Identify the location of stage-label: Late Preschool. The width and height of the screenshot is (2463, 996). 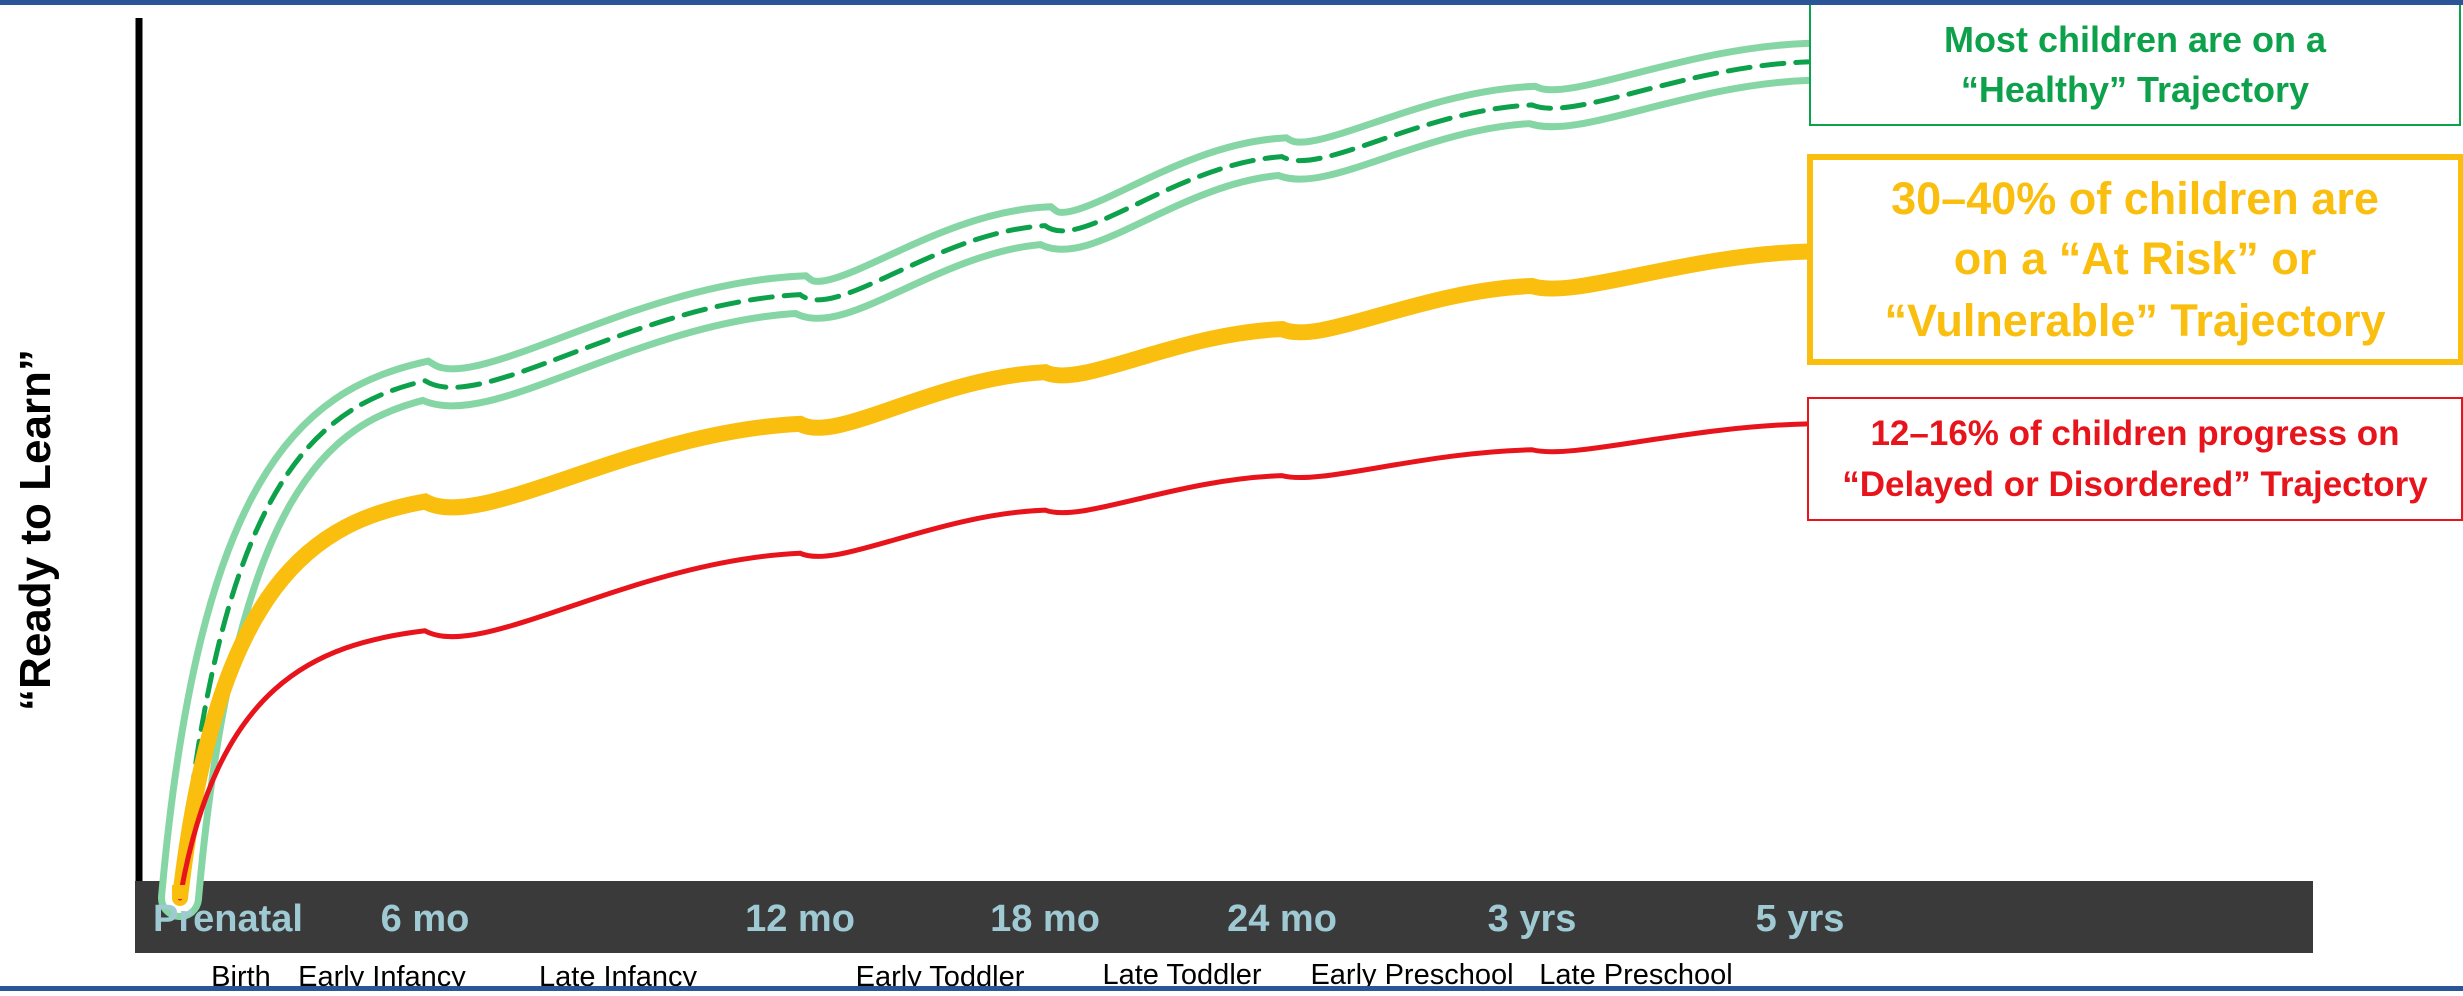
(1635, 975).